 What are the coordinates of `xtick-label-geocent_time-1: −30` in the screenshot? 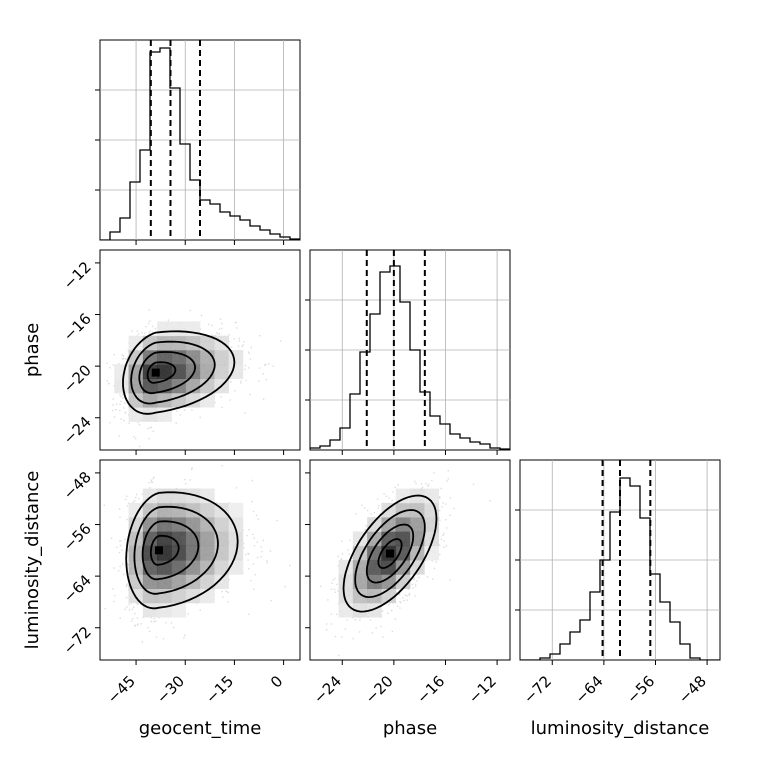 It's located at (170, 689).